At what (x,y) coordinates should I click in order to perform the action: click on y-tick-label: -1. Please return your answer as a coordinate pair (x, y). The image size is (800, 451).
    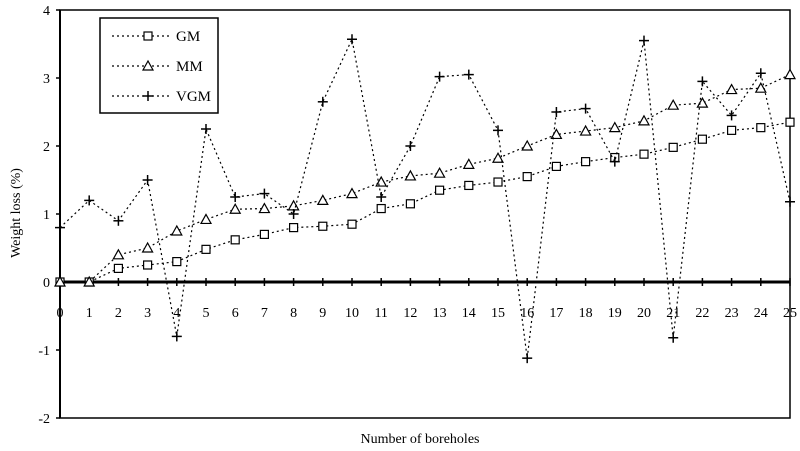
    Looking at the image, I should click on (44, 351).